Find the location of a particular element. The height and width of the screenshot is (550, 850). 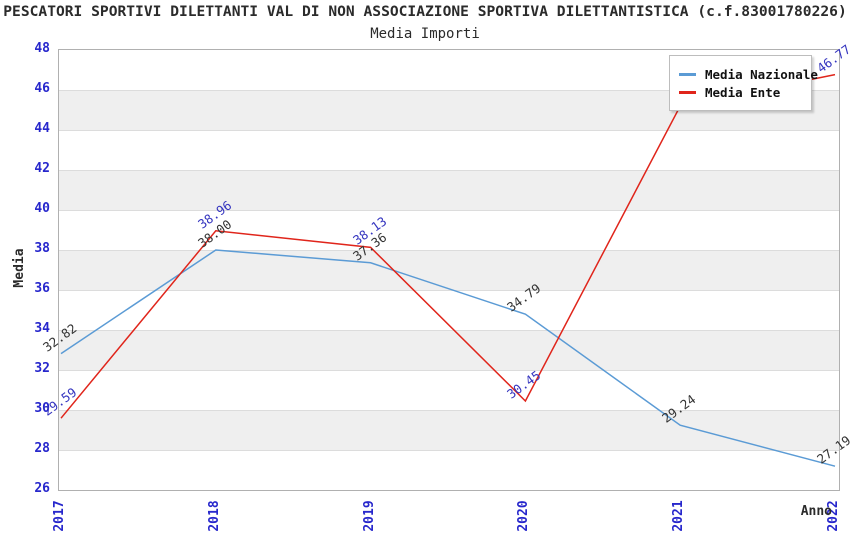

y-tick-label: 40 is located at coordinates (42, 208).